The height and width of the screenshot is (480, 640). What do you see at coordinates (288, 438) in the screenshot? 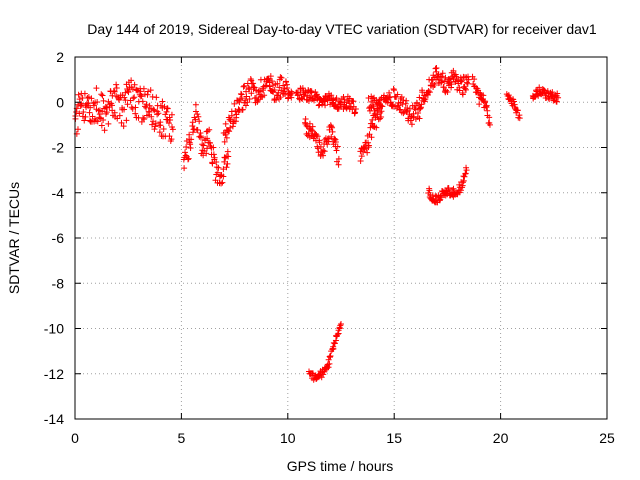
I see `x-tick-label: 10` at bounding box center [288, 438].